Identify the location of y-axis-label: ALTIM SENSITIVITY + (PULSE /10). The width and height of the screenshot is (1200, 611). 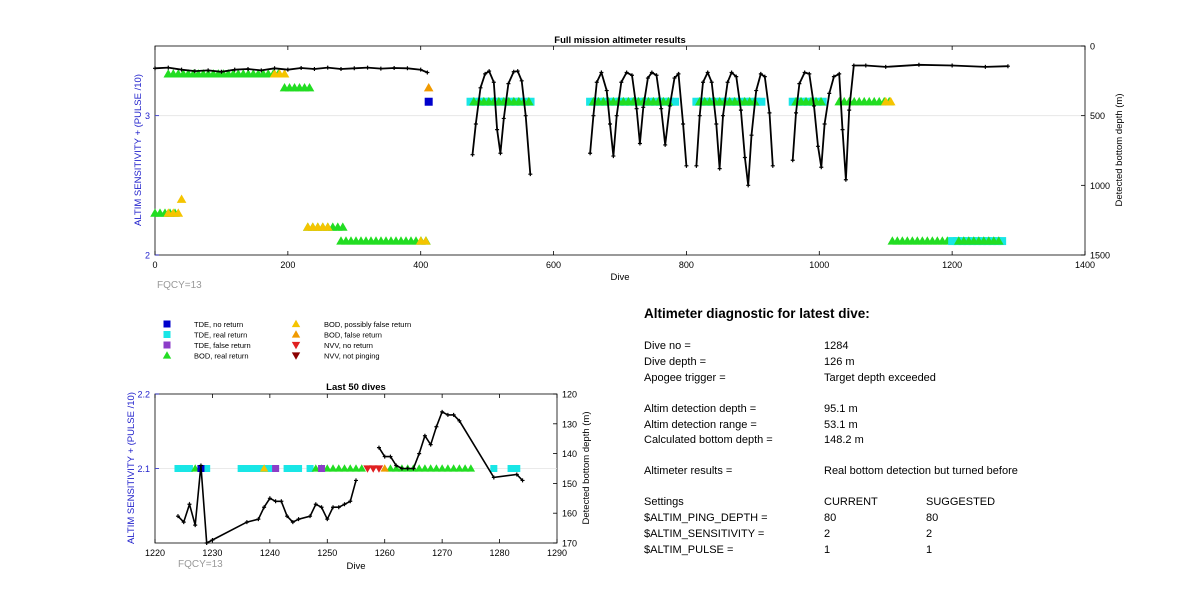
(131, 468).